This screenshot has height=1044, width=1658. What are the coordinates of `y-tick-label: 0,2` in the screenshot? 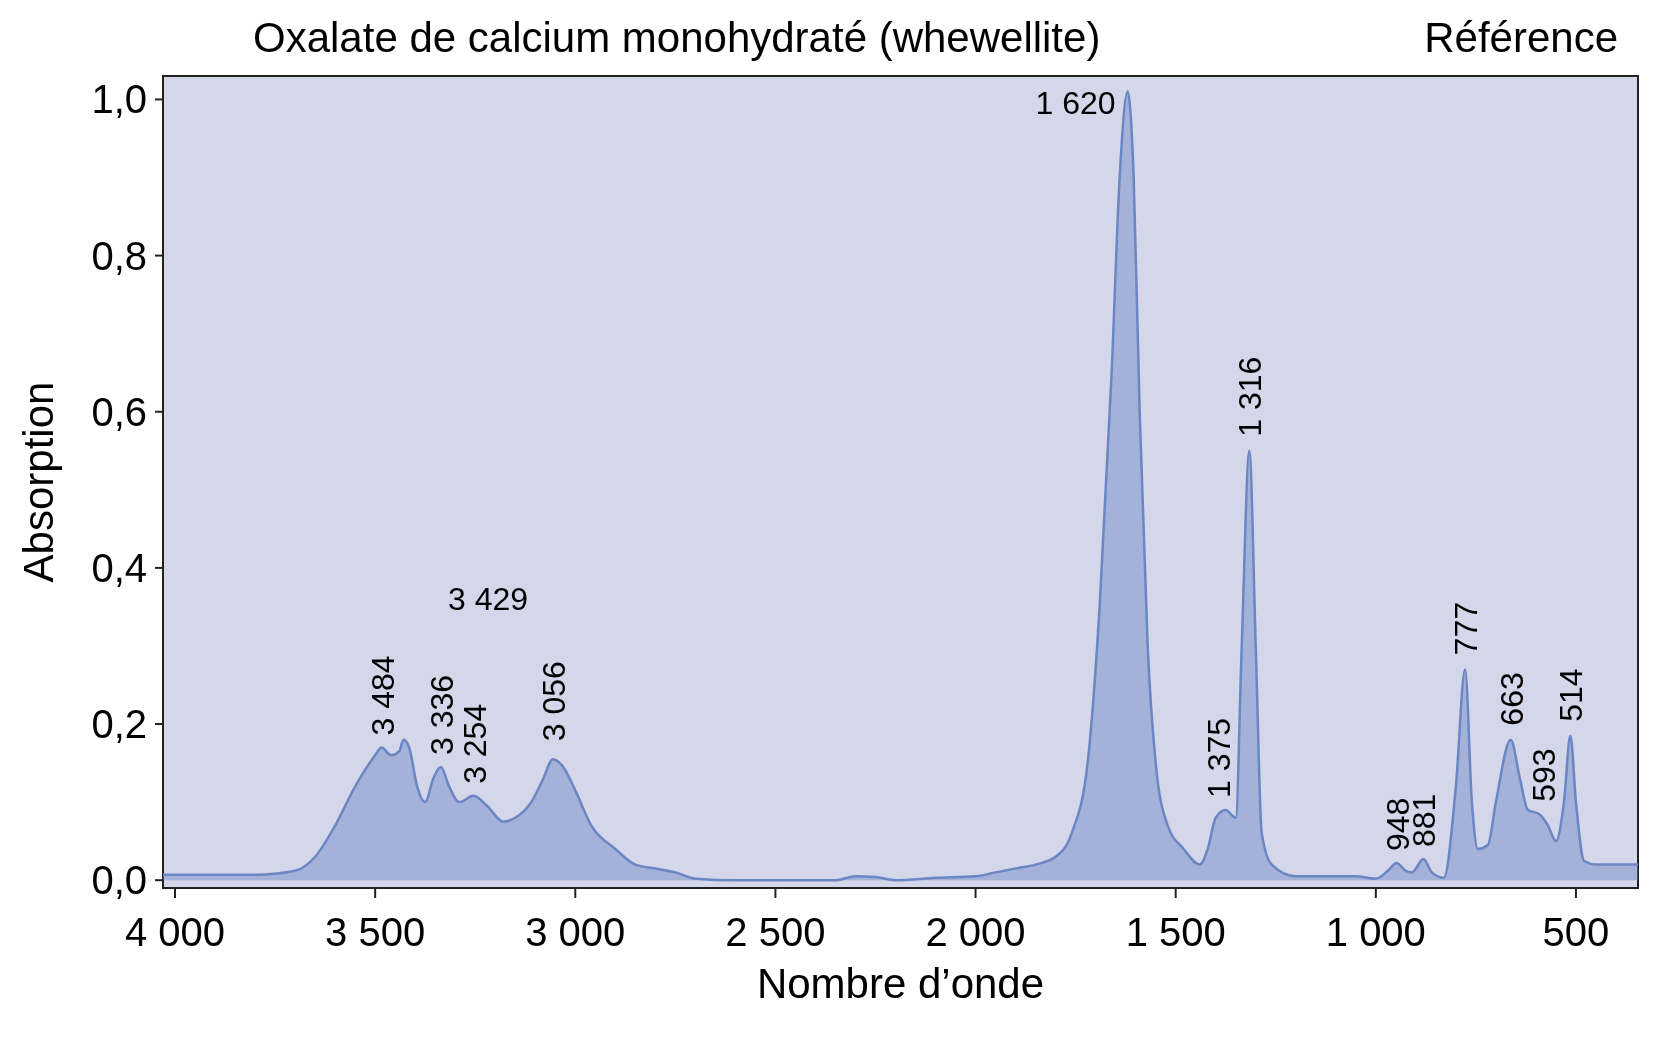 It's located at (119, 724).